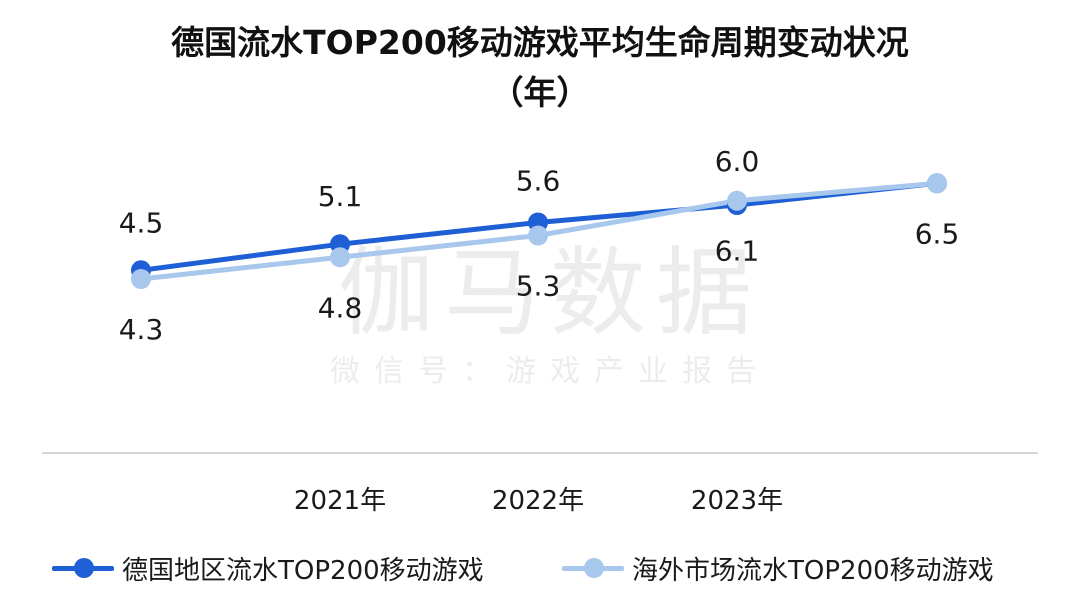 The width and height of the screenshot is (1080, 606). What do you see at coordinates (540, 42) in the screenshot?
I see `title-line-1: 德国流水TOP200移动游戏平均生命周期变动状况` at bounding box center [540, 42].